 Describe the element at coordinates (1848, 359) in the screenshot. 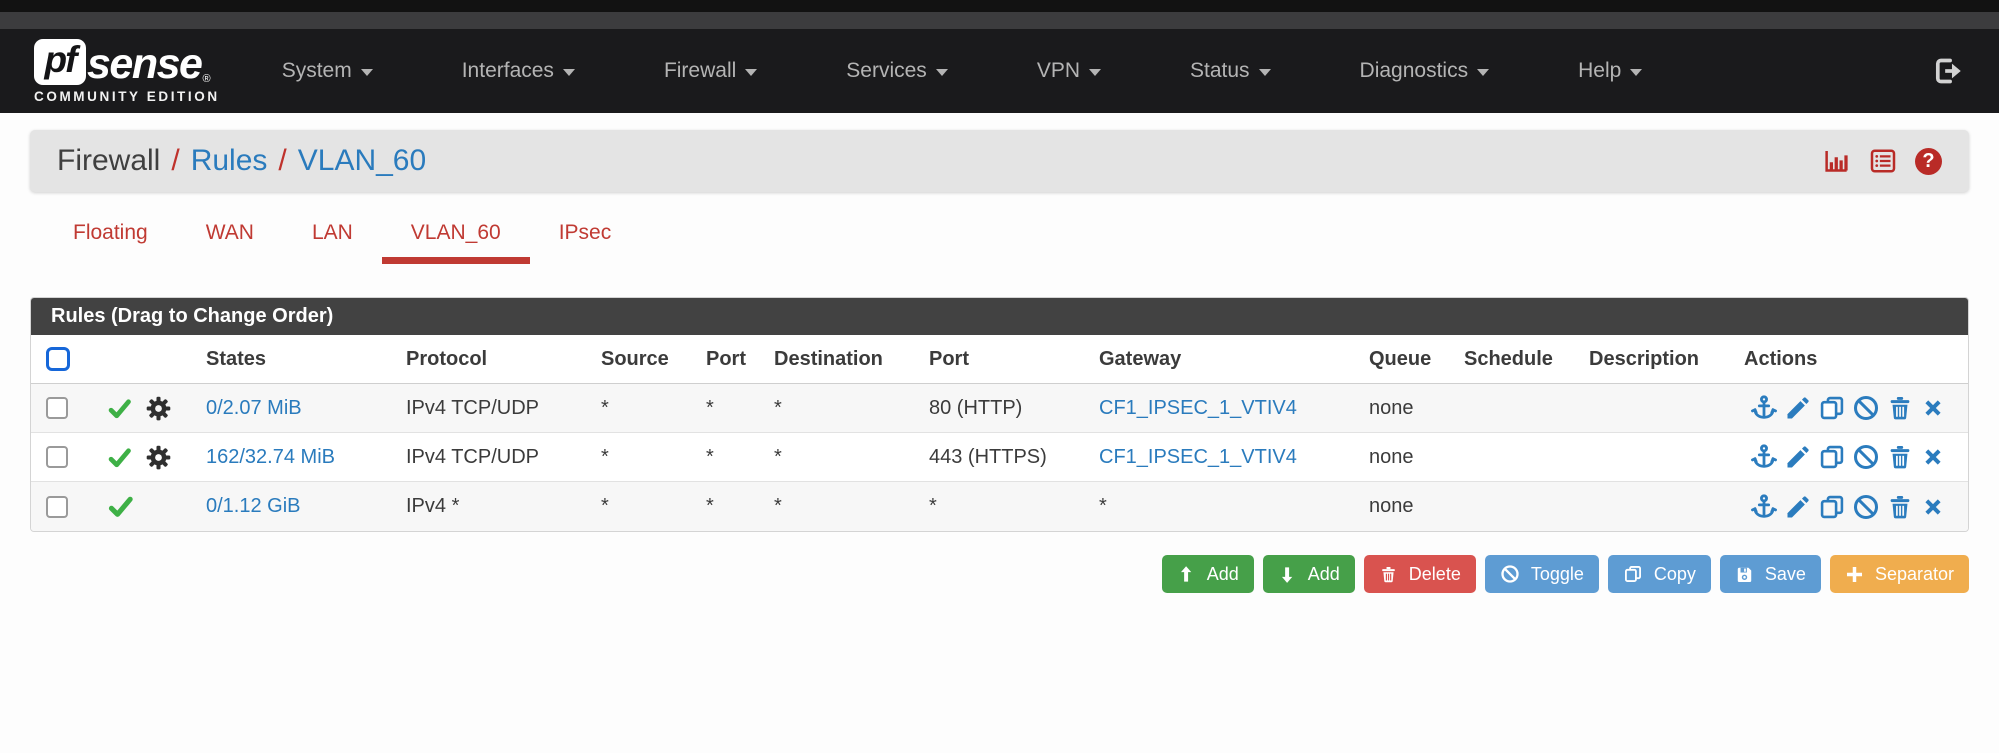

I see `header-actions: Actions` at that location.